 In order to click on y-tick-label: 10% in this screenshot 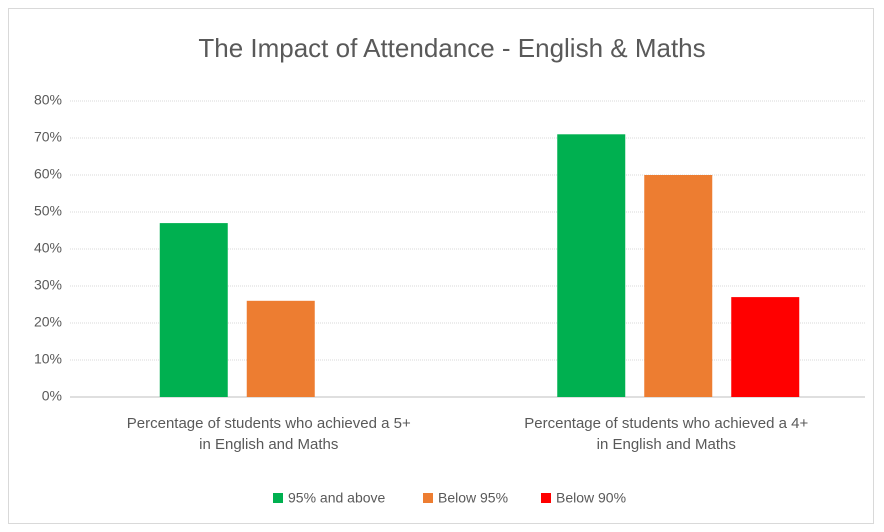, I will do `click(48, 359)`.